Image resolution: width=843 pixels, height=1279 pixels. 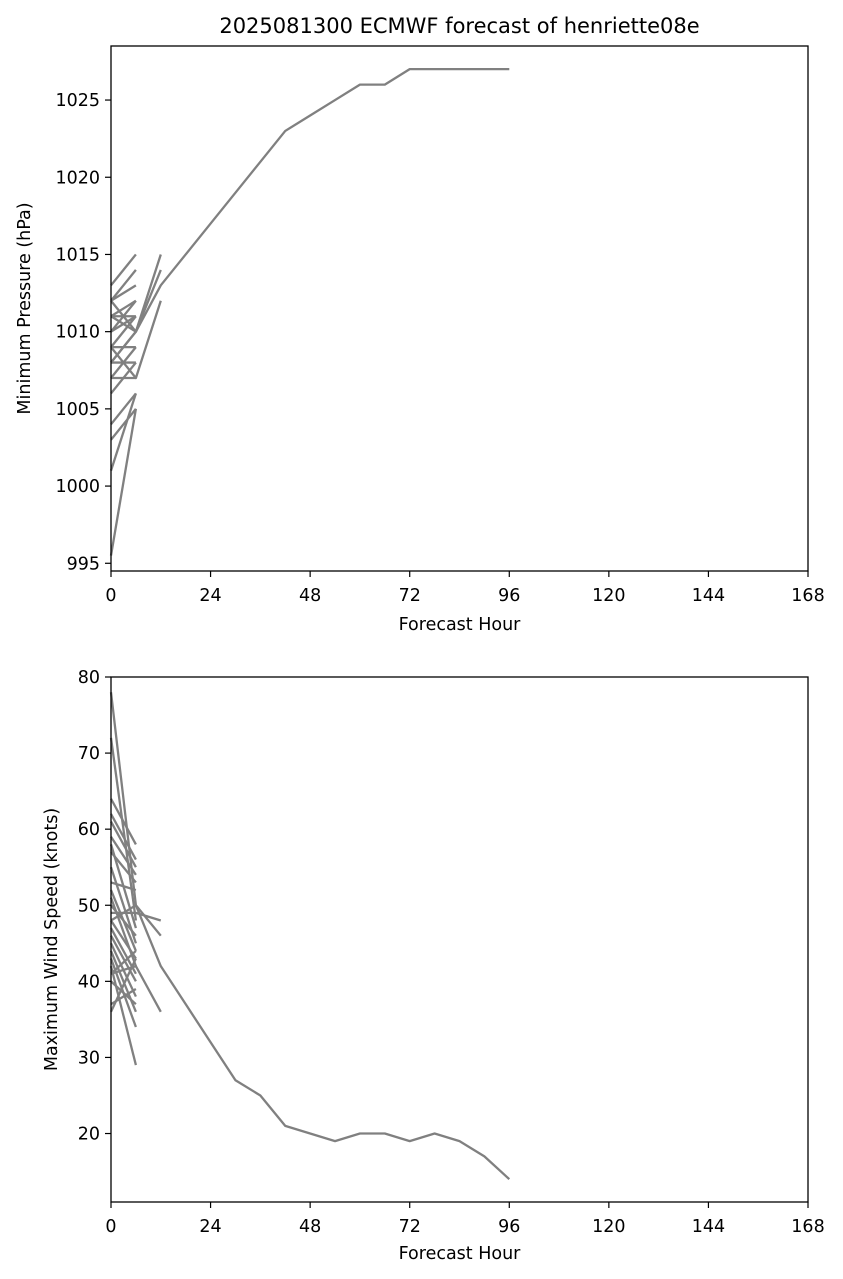 I want to click on y-tick-label: 40, so click(x=89, y=982).